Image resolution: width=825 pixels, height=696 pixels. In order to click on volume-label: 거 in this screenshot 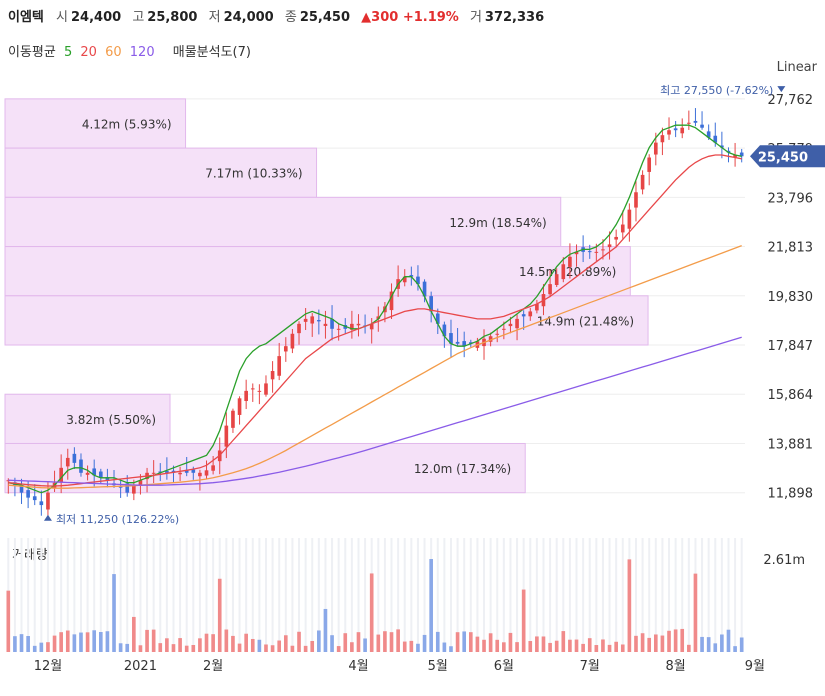, I will do `click(475, 17)`.